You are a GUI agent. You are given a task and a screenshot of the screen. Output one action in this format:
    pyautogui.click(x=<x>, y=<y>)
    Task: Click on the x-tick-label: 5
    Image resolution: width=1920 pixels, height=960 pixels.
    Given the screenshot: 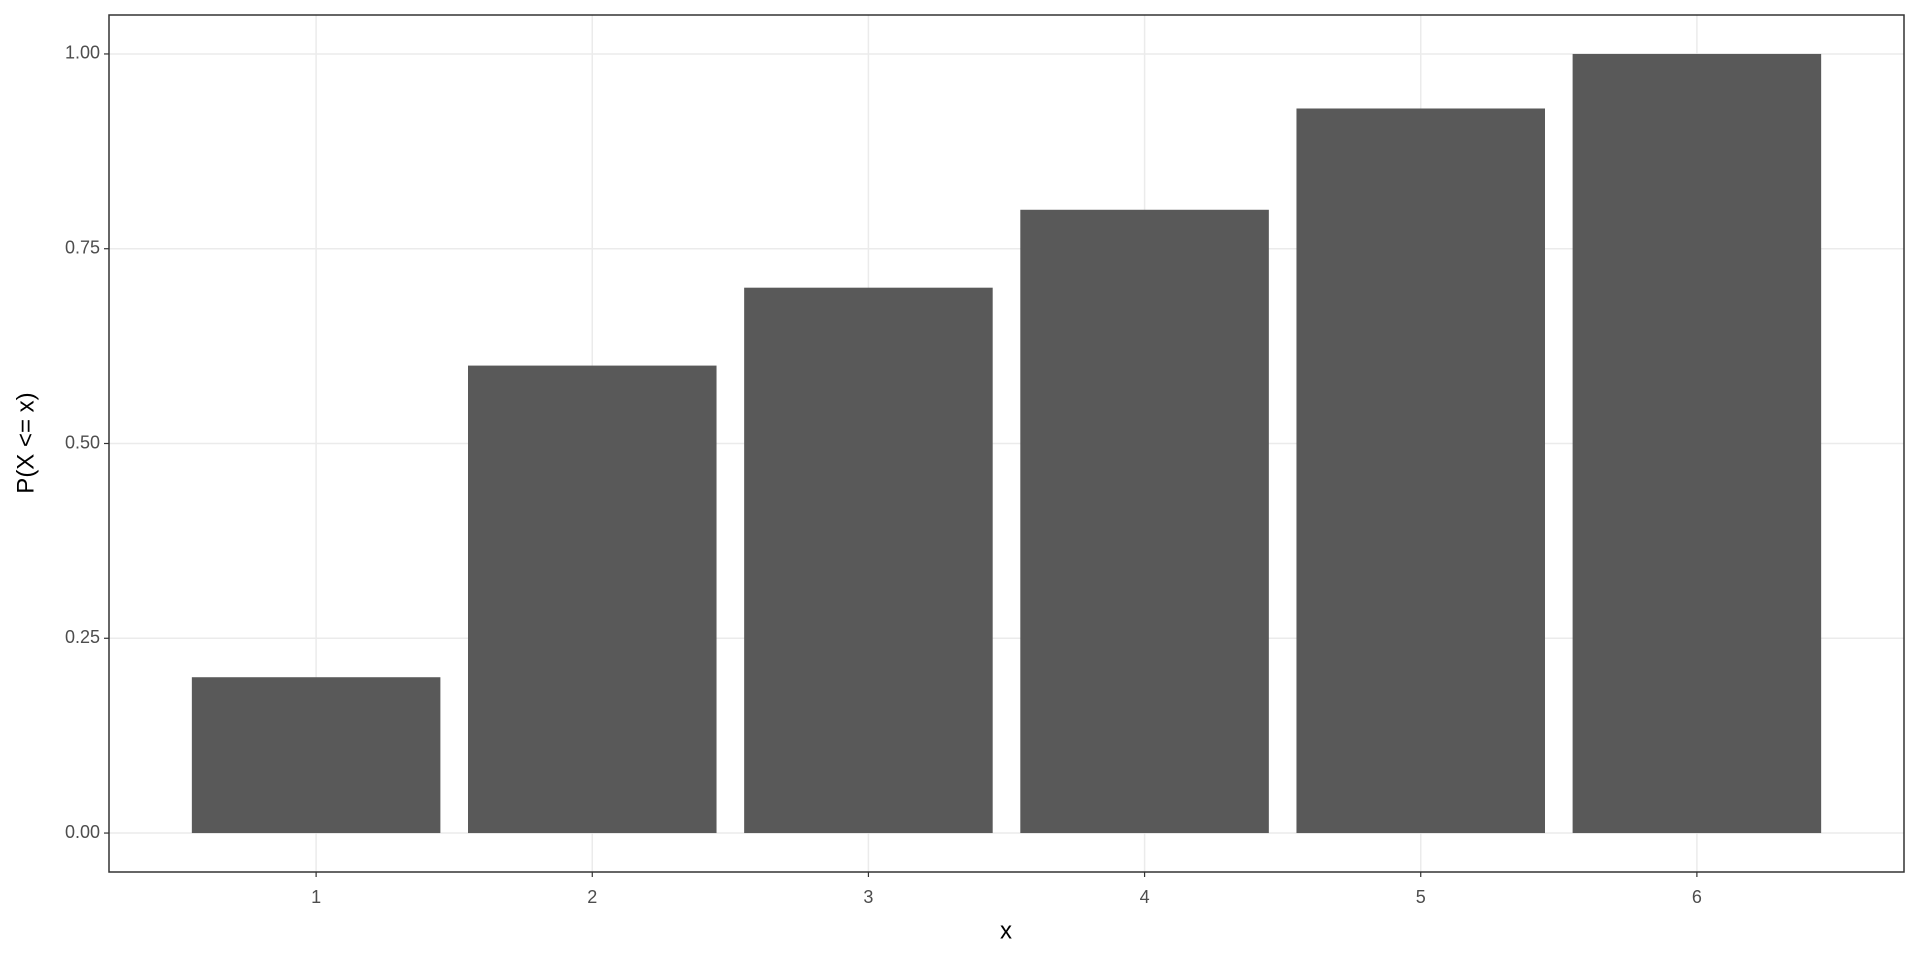 What is the action you would take?
    pyautogui.click(x=1421, y=897)
    